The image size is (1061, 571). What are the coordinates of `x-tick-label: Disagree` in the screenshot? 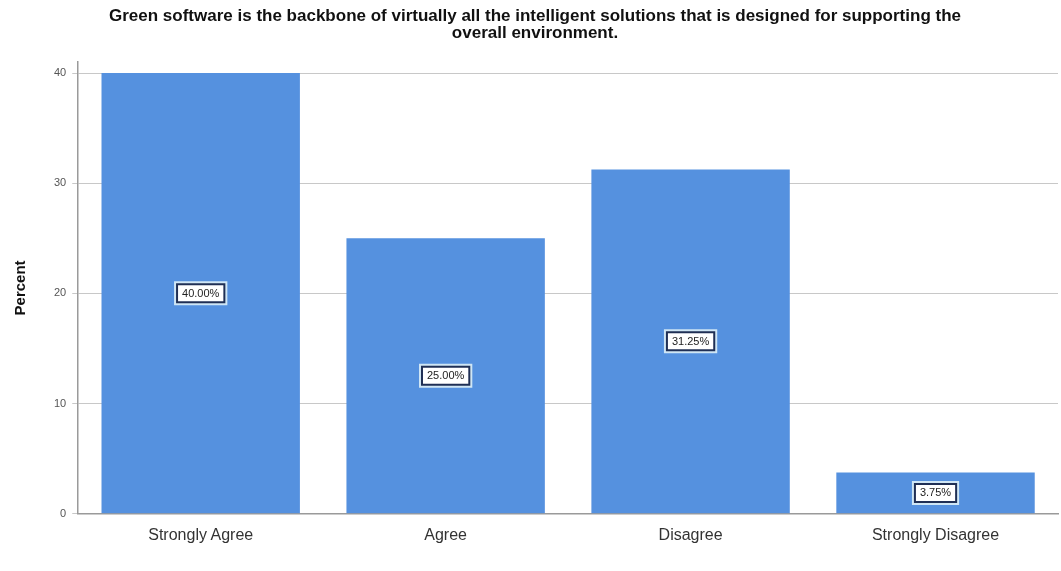 It's located at (690, 534).